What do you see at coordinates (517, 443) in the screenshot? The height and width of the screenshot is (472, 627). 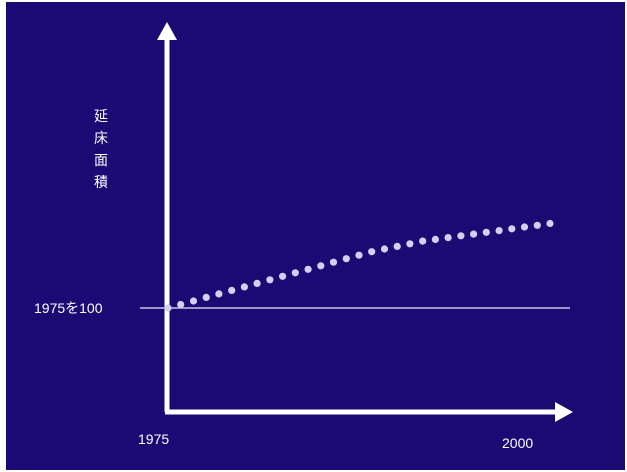 I see `x-tick-label-end: 2000` at bounding box center [517, 443].